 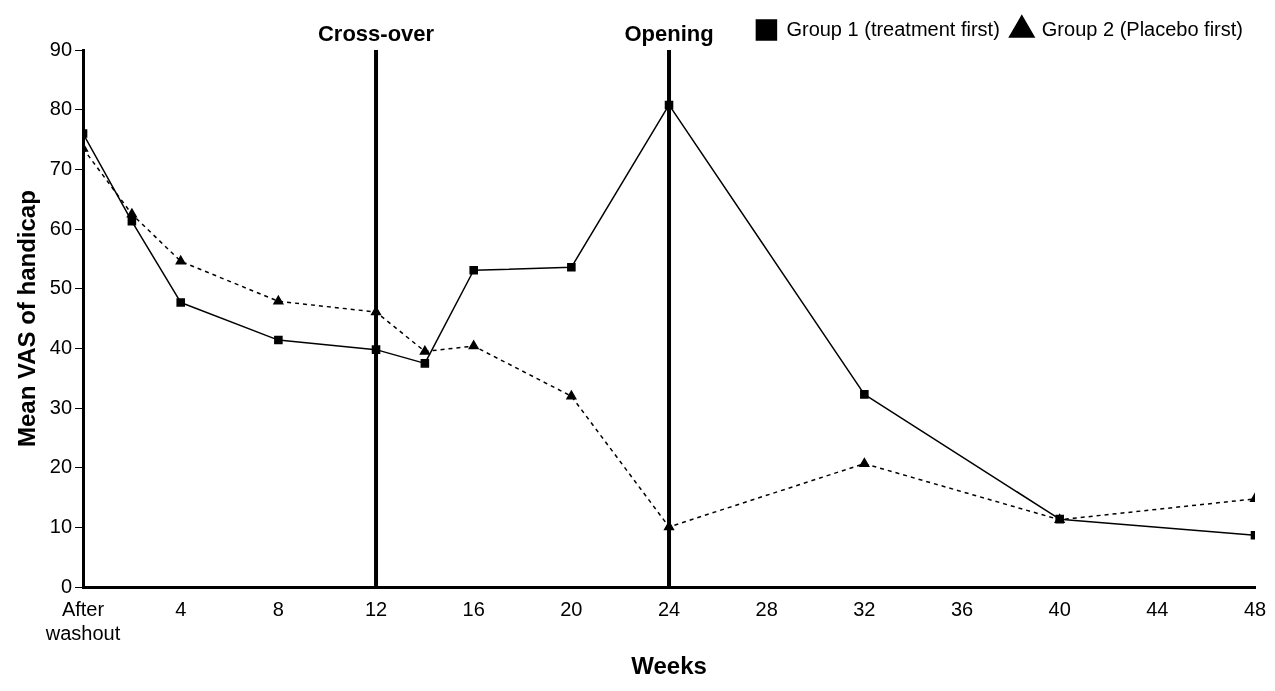 What do you see at coordinates (278, 608) in the screenshot?
I see `x-tick-label: 8` at bounding box center [278, 608].